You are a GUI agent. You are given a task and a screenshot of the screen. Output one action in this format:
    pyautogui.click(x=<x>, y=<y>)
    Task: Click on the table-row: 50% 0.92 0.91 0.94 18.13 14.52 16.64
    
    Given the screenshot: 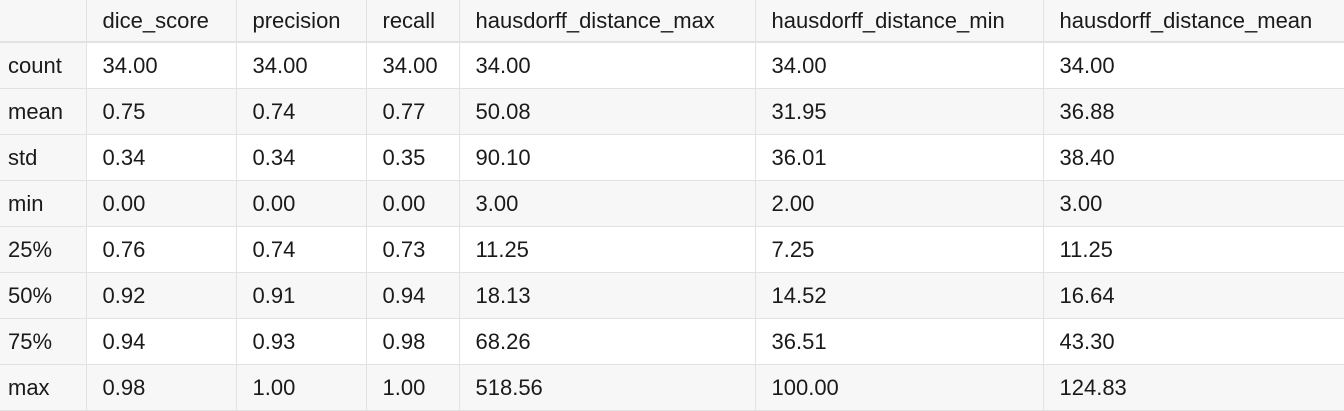 What is the action you would take?
    pyautogui.click(x=672, y=295)
    